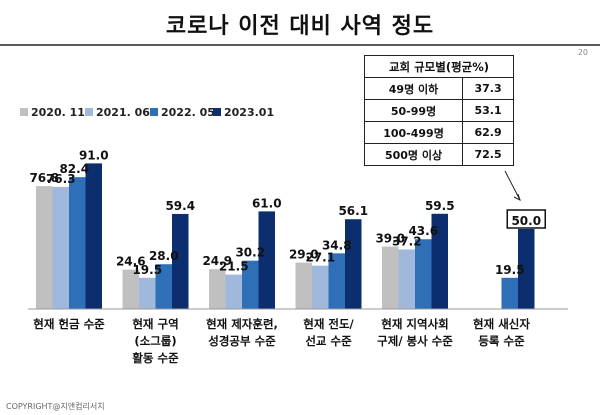 The height and width of the screenshot is (415, 600). What do you see at coordinates (164, 256) in the screenshot?
I see `data-label: 28.0` at bounding box center [164, 256].